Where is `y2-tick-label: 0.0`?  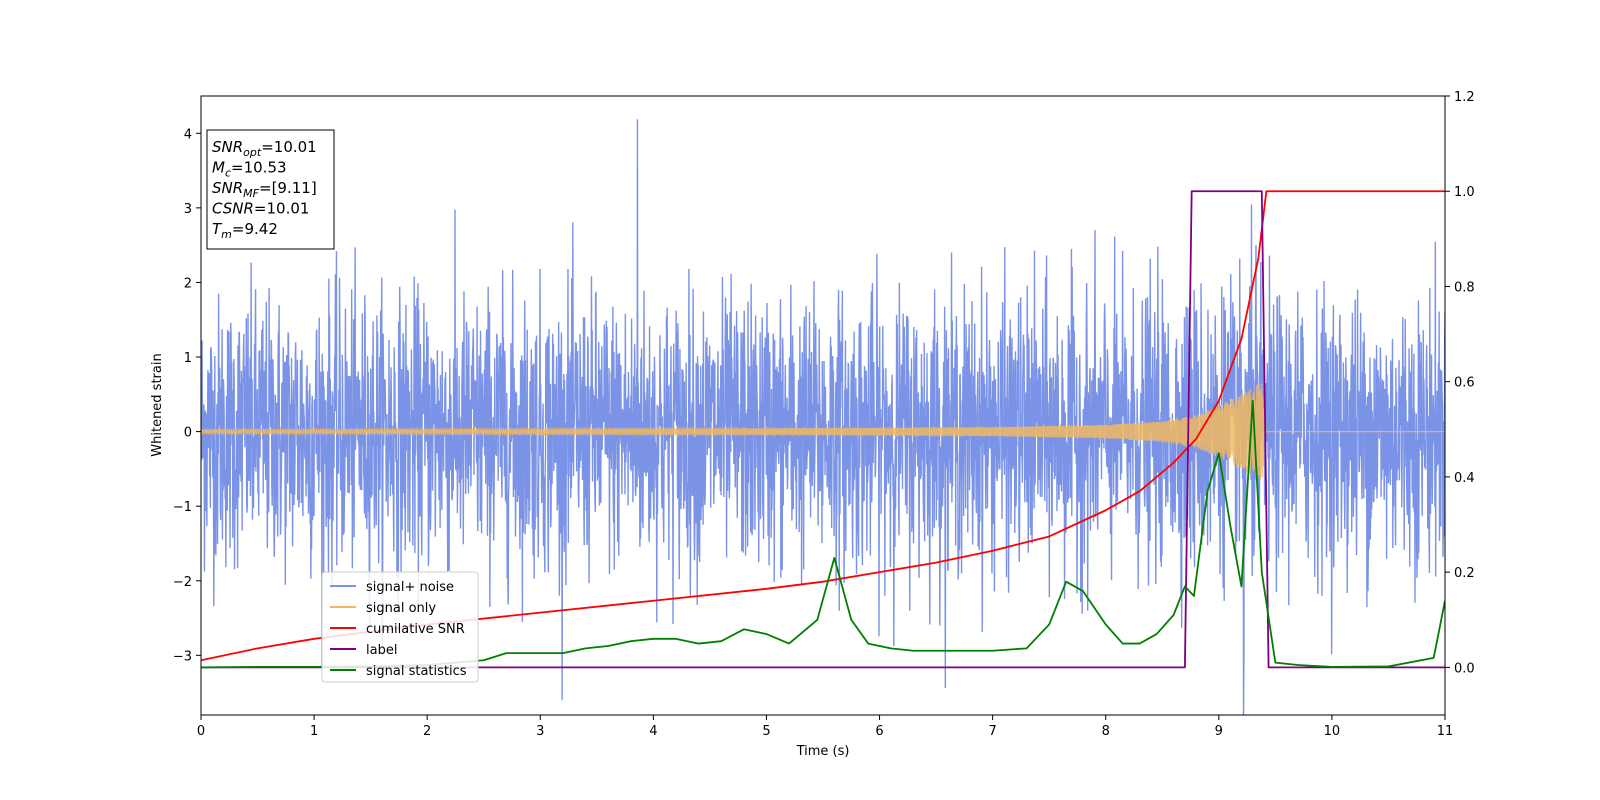 y2-tick-label: 0.0 is located at coordinates (1464, 668).